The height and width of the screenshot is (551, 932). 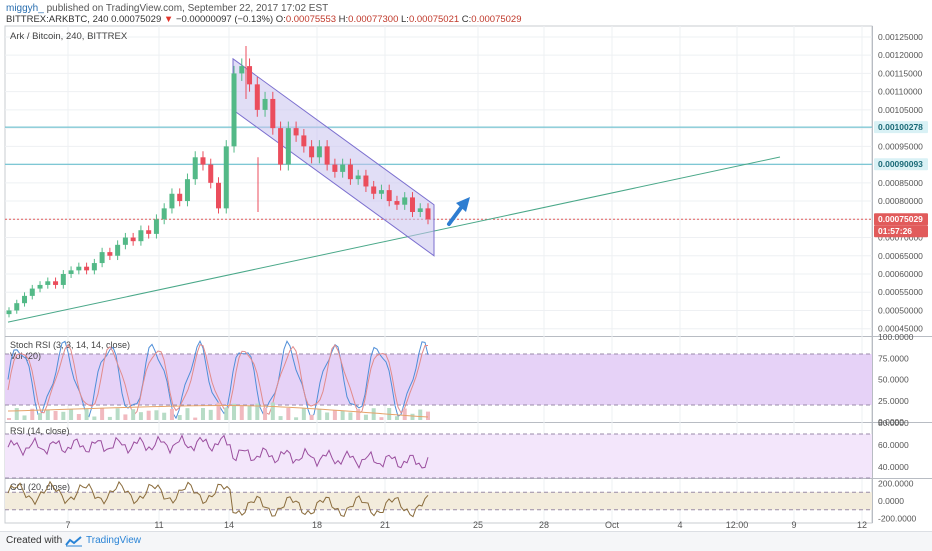 I want to click on l-label: L:, so click(x=405, y=19).